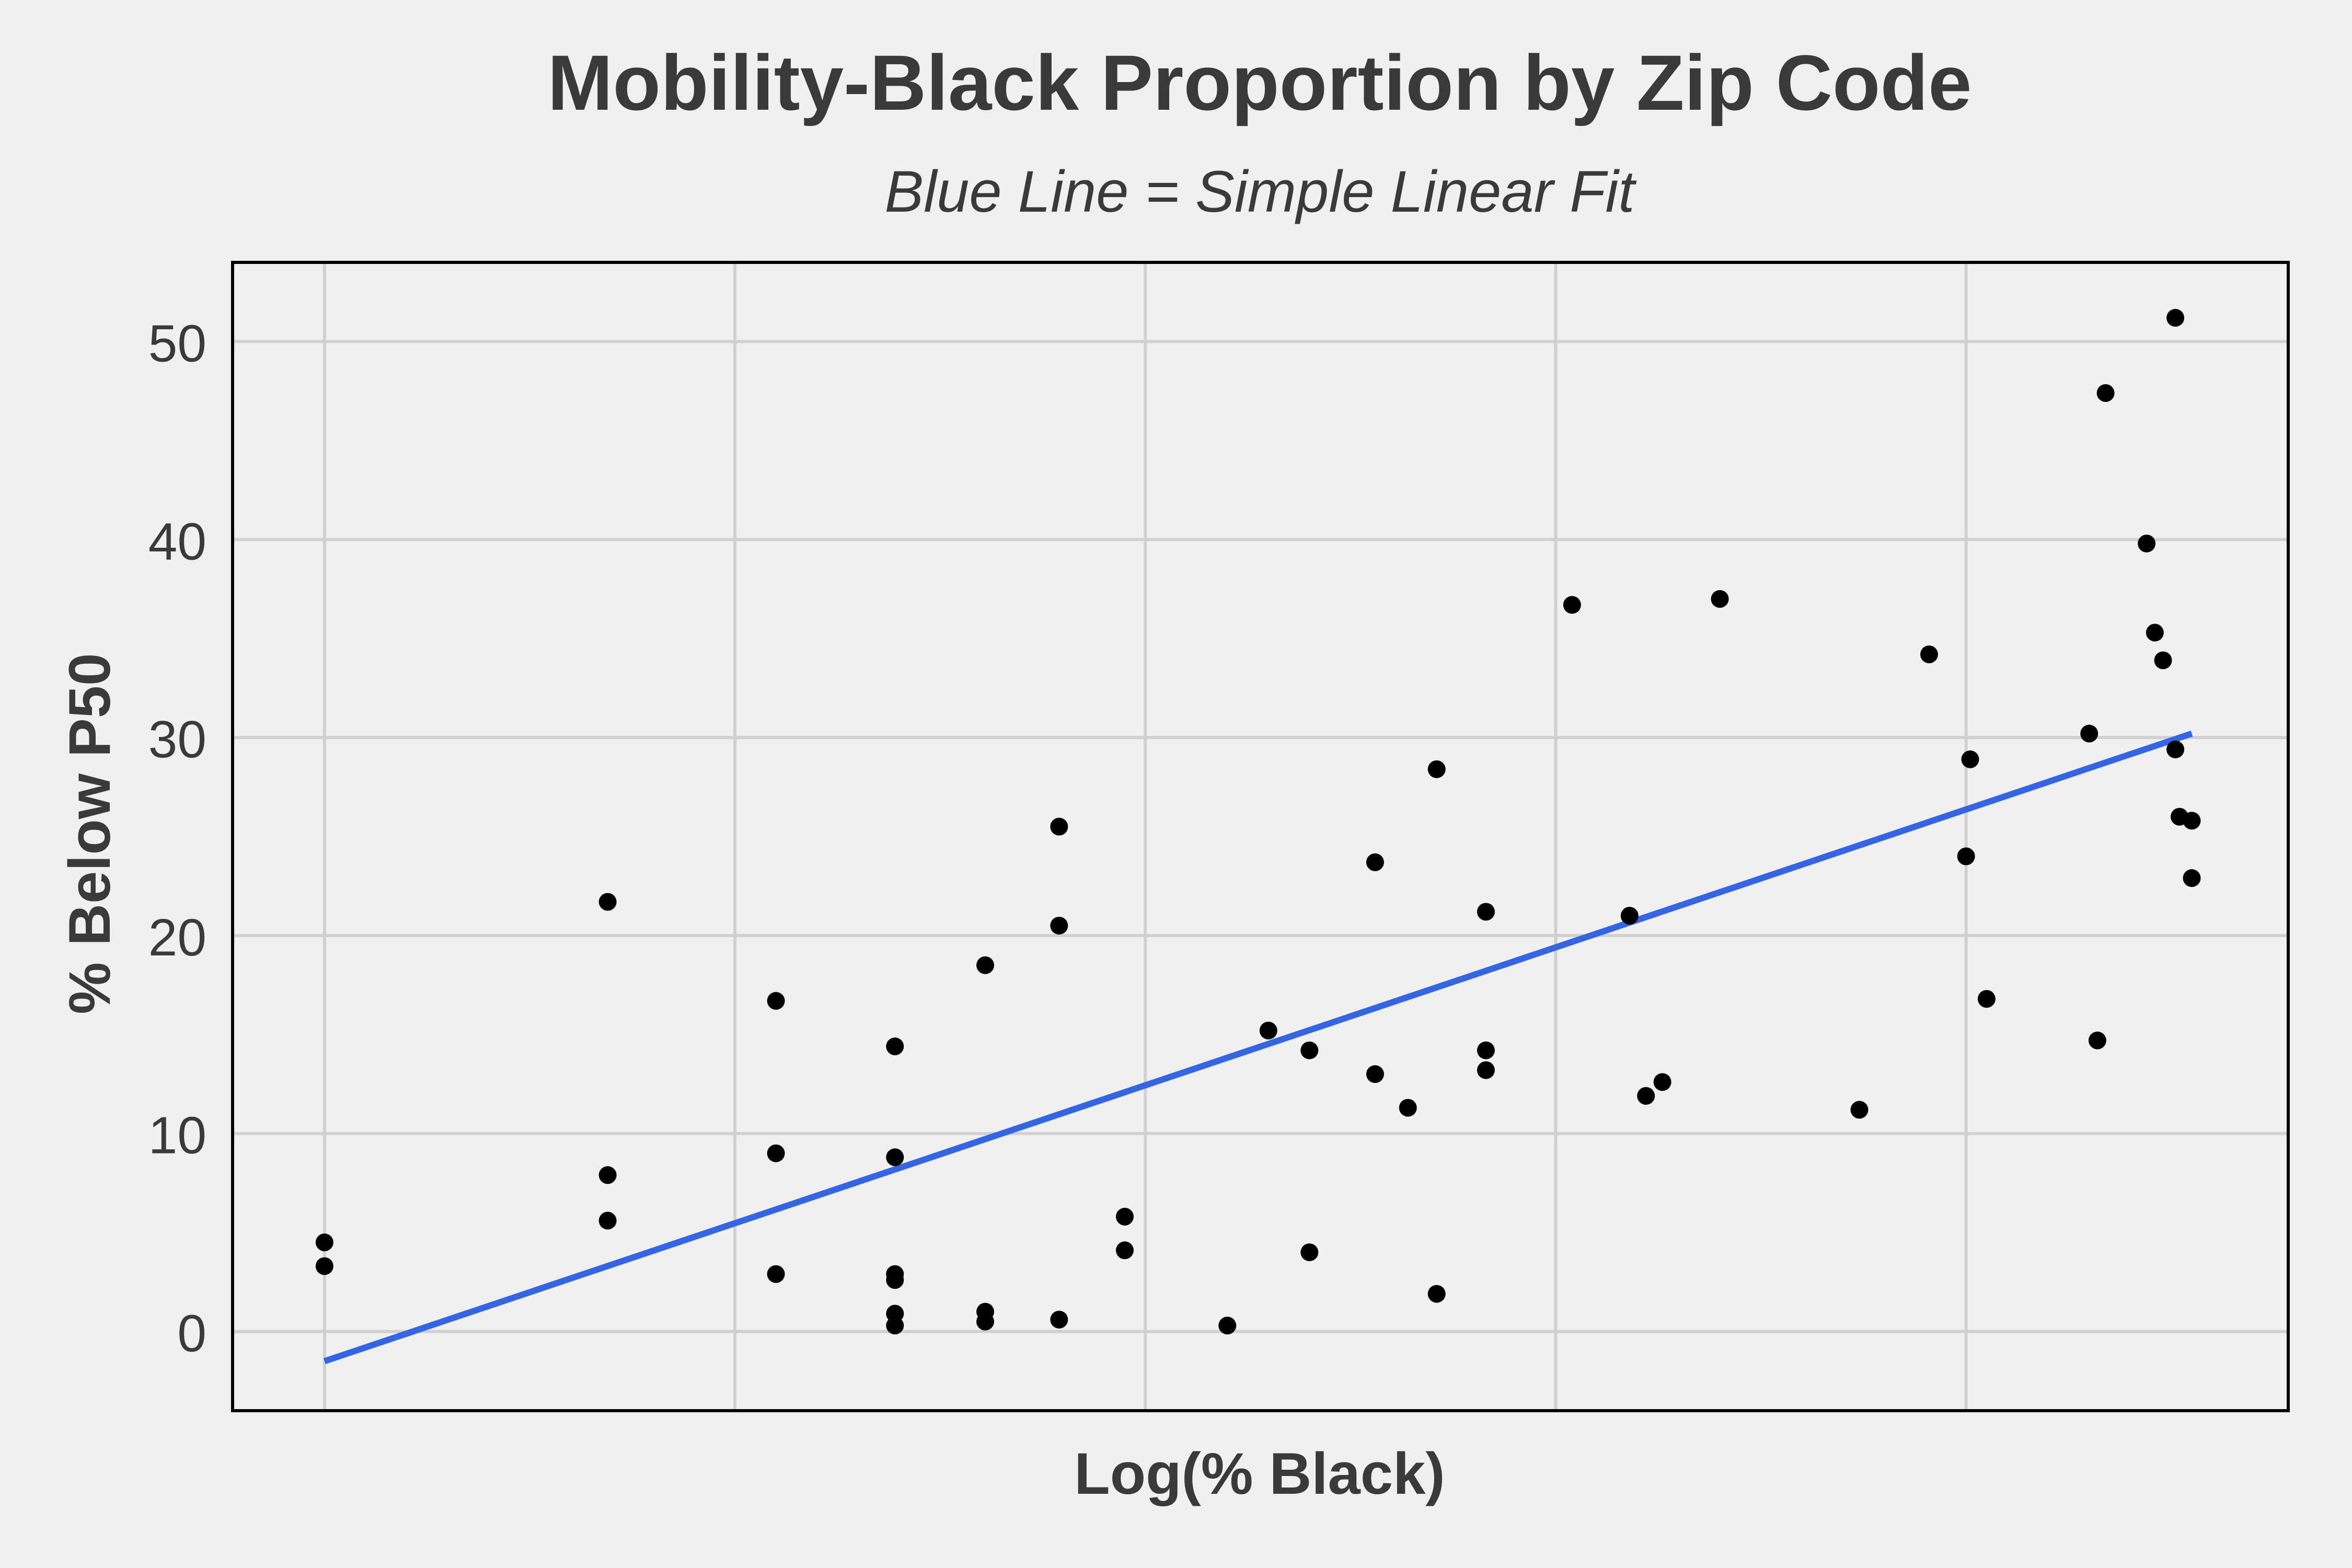 Image resolution: width=2352 pixels, height=1568 pixels. I want to click on y-tick-label-0: 0, so click(191, 1333).